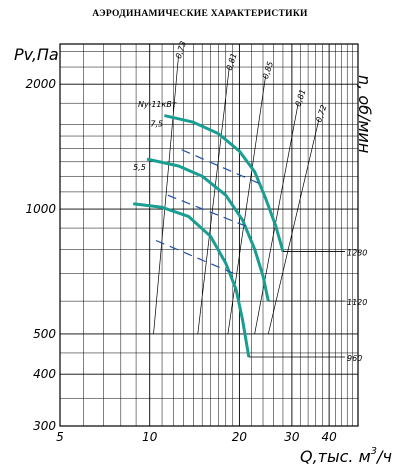  Describe the element at coordinates (240, 437) in the screenshot. I see `x-tick-label: 20` at that location.